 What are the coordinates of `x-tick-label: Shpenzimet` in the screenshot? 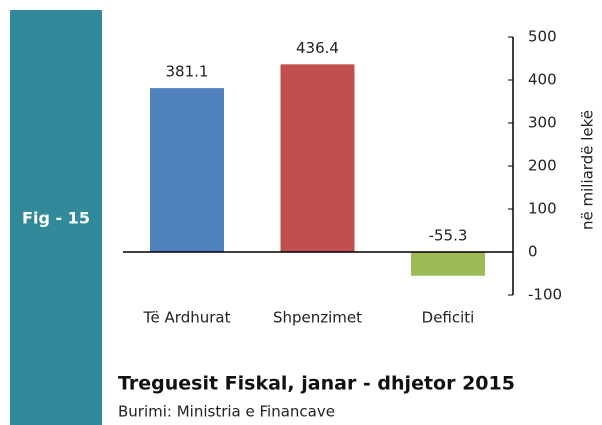 It's located at (317, 318).